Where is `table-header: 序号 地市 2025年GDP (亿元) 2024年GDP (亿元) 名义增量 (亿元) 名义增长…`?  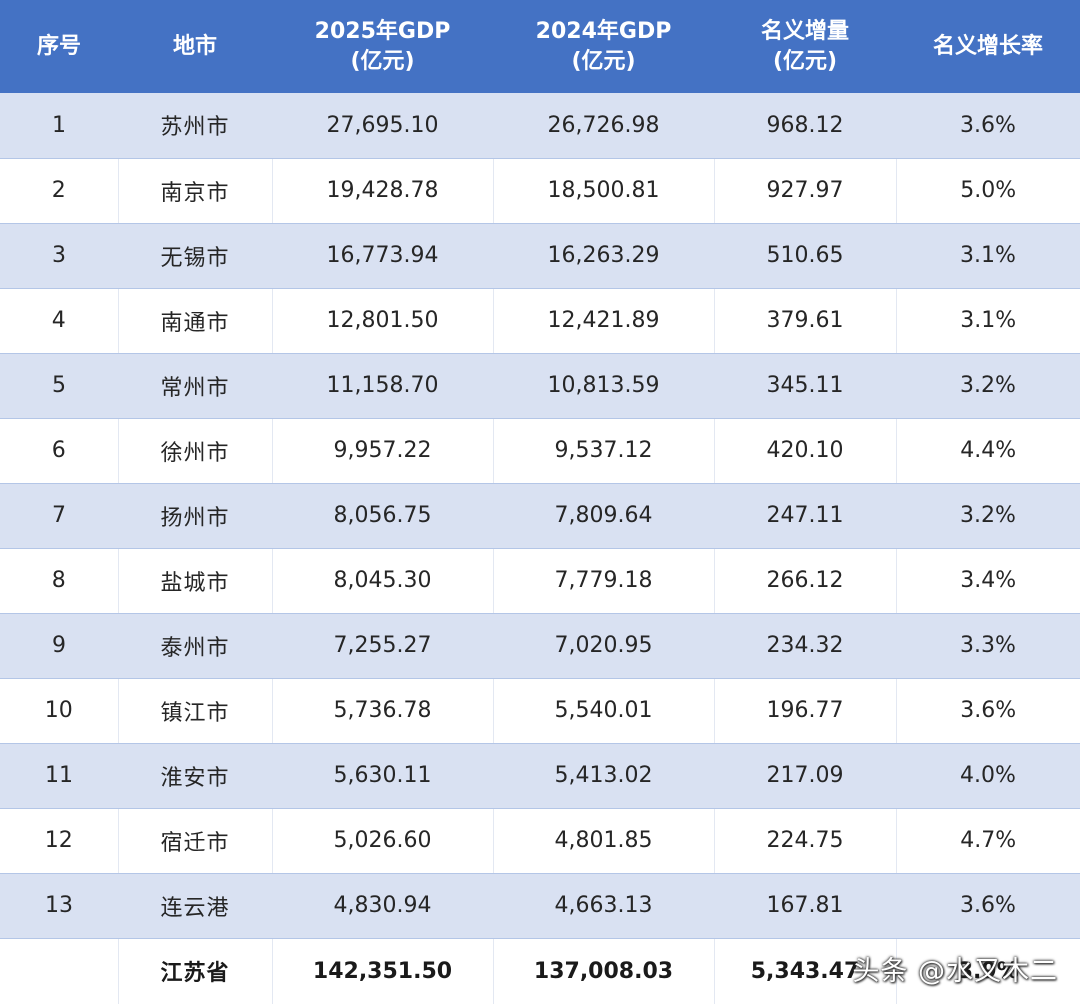 table-header: 序号 地市 2025年GDP (亿元) 2024年GDP (亿元) 名义增量 (亿元) 名义增长… is located at coordinates (540, 46).